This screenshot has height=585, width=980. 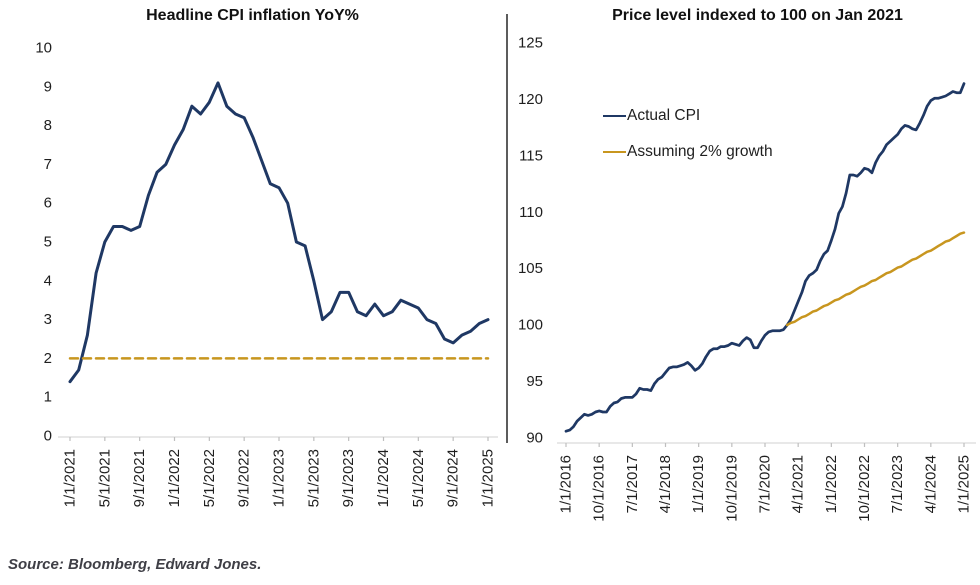 What do you see at coordinates (731, 488) in the screenshot?
I see `x-axis-label: 10/1/2019` at bounding box center [731, 488].